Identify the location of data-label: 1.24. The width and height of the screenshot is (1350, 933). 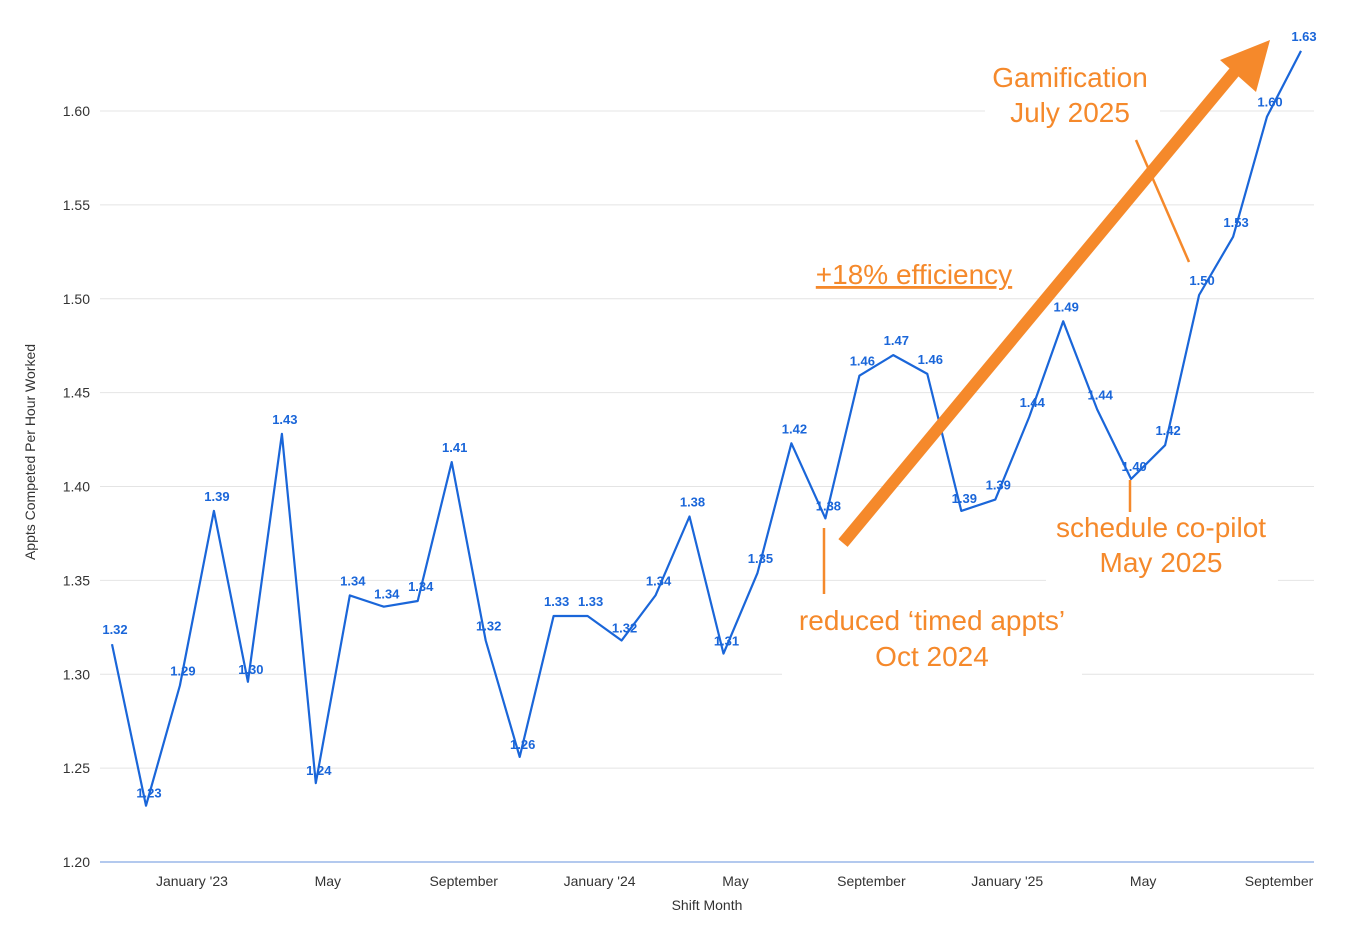
(319, 770).